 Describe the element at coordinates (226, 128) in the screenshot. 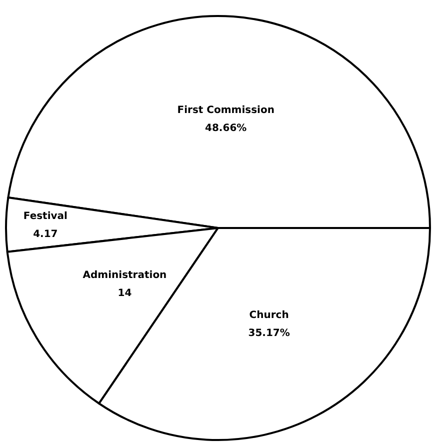

I see `data-label: 48.66%` at that location.